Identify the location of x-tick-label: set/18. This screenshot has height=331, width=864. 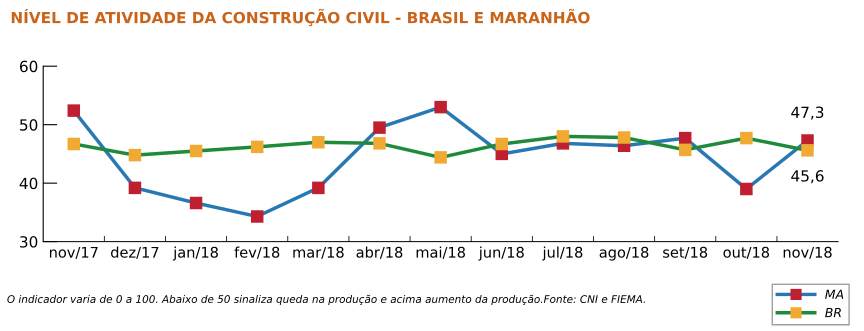
(685, 252).